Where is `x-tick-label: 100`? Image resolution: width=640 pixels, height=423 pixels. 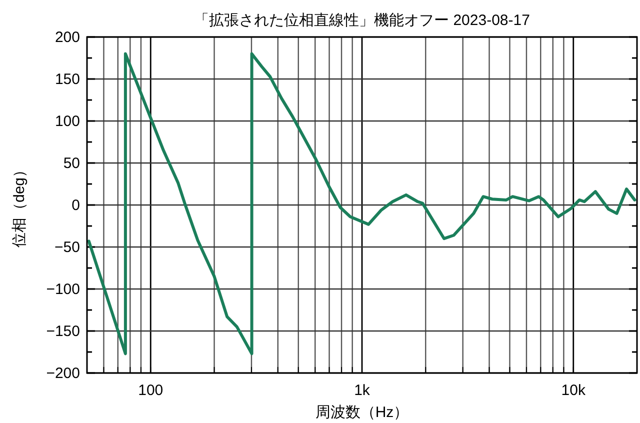 x-tick-label: 100 is located at coordinates (151, 390).